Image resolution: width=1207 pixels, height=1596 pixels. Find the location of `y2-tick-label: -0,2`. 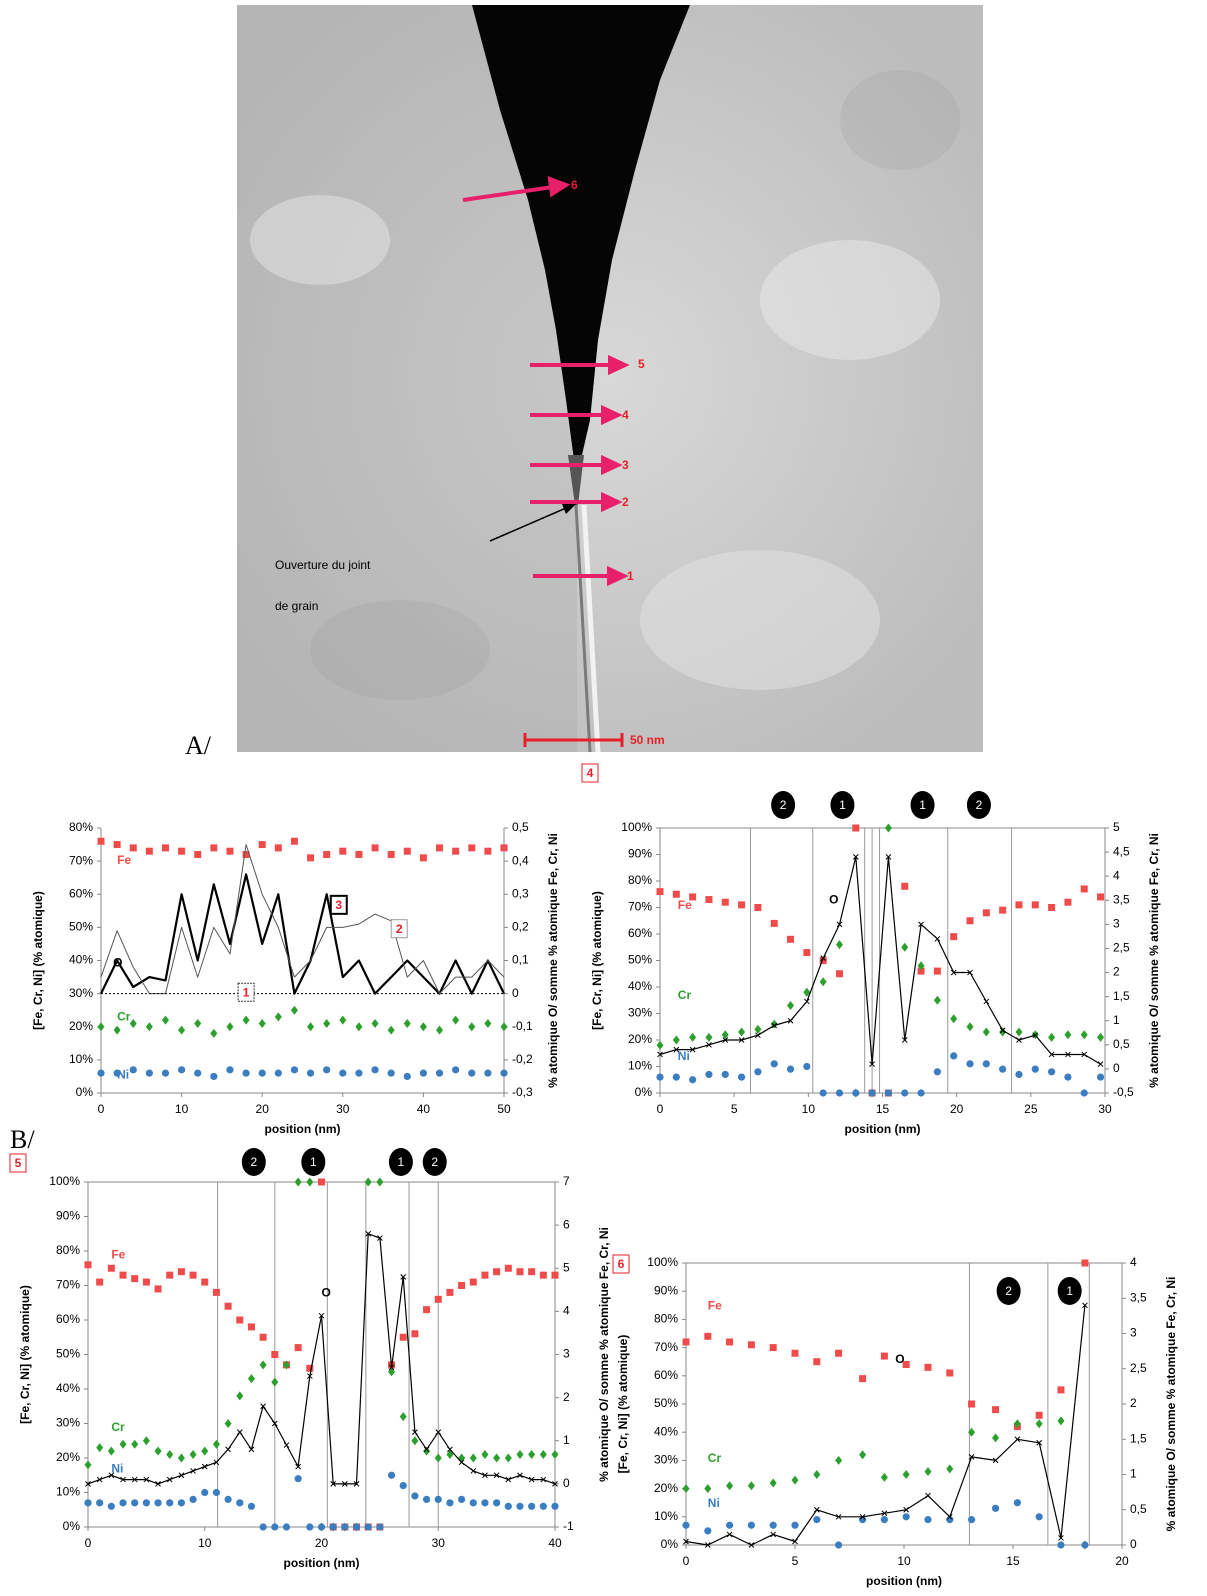

y2-tick-label: -0,2 is located at coordinates (522, 1059).